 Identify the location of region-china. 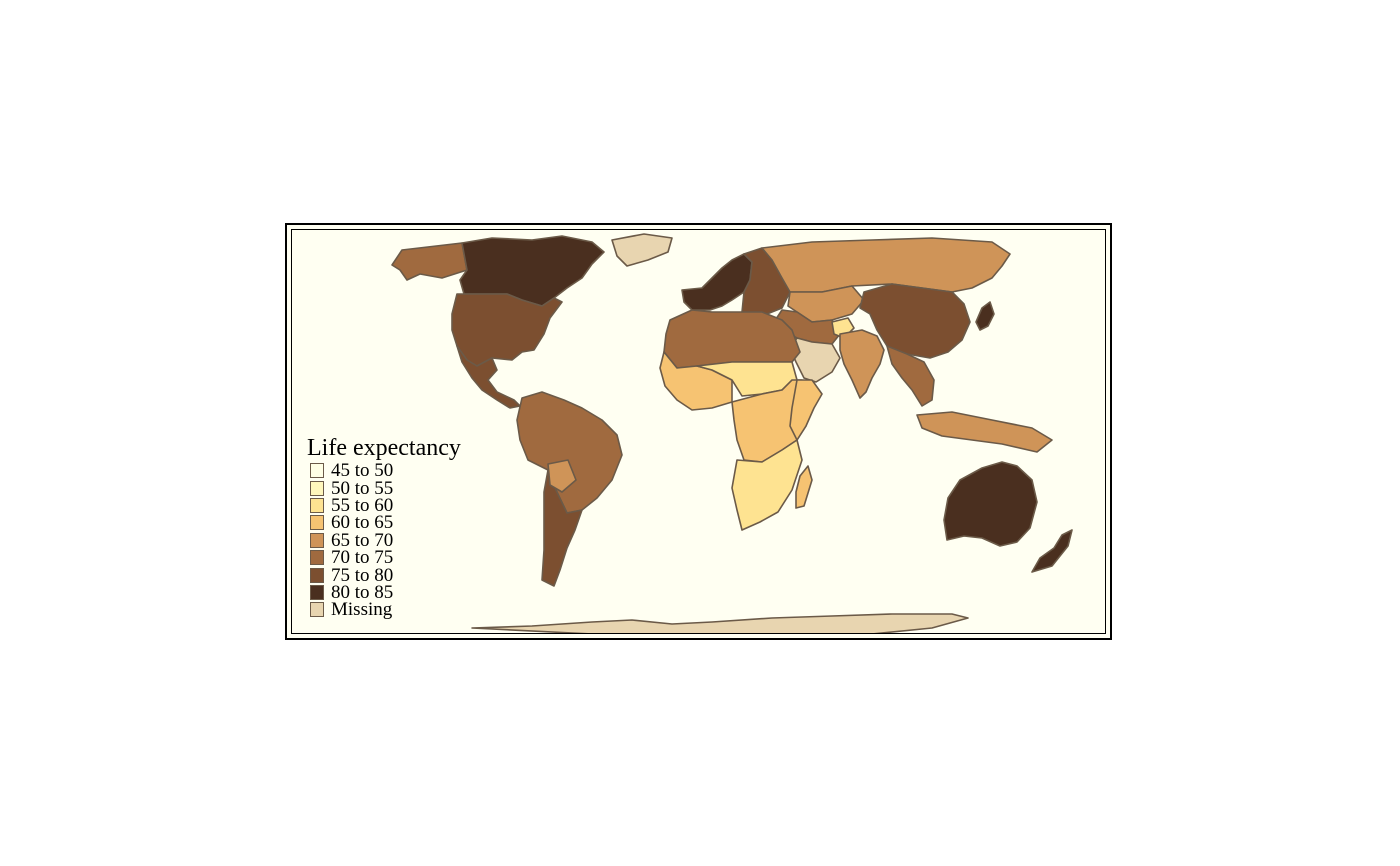
(915, 321).